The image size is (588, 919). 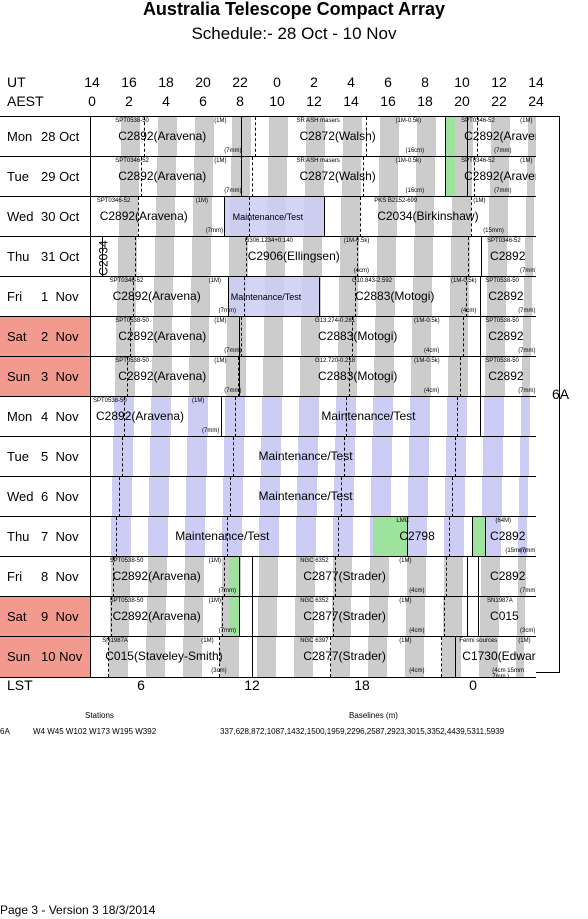 What do you see at coordinates (18, 536) in the screenshot?
I see `day-of-week: Thu` at bounding box center [18, 536].